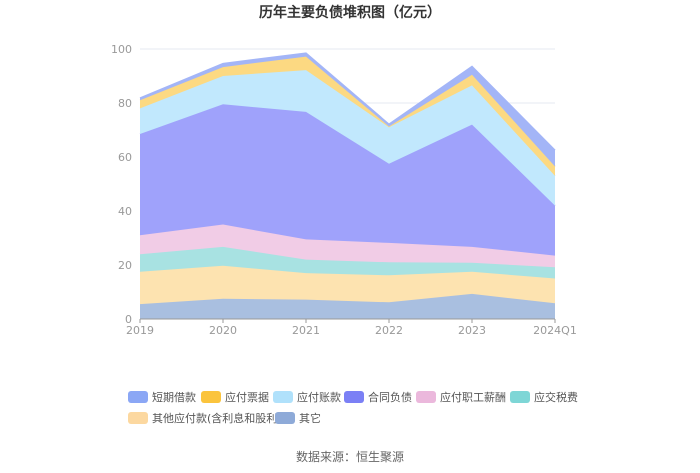 This screenshot has width=700, height=473. I want to click on y-tick-label: 80, so click(125, 103).